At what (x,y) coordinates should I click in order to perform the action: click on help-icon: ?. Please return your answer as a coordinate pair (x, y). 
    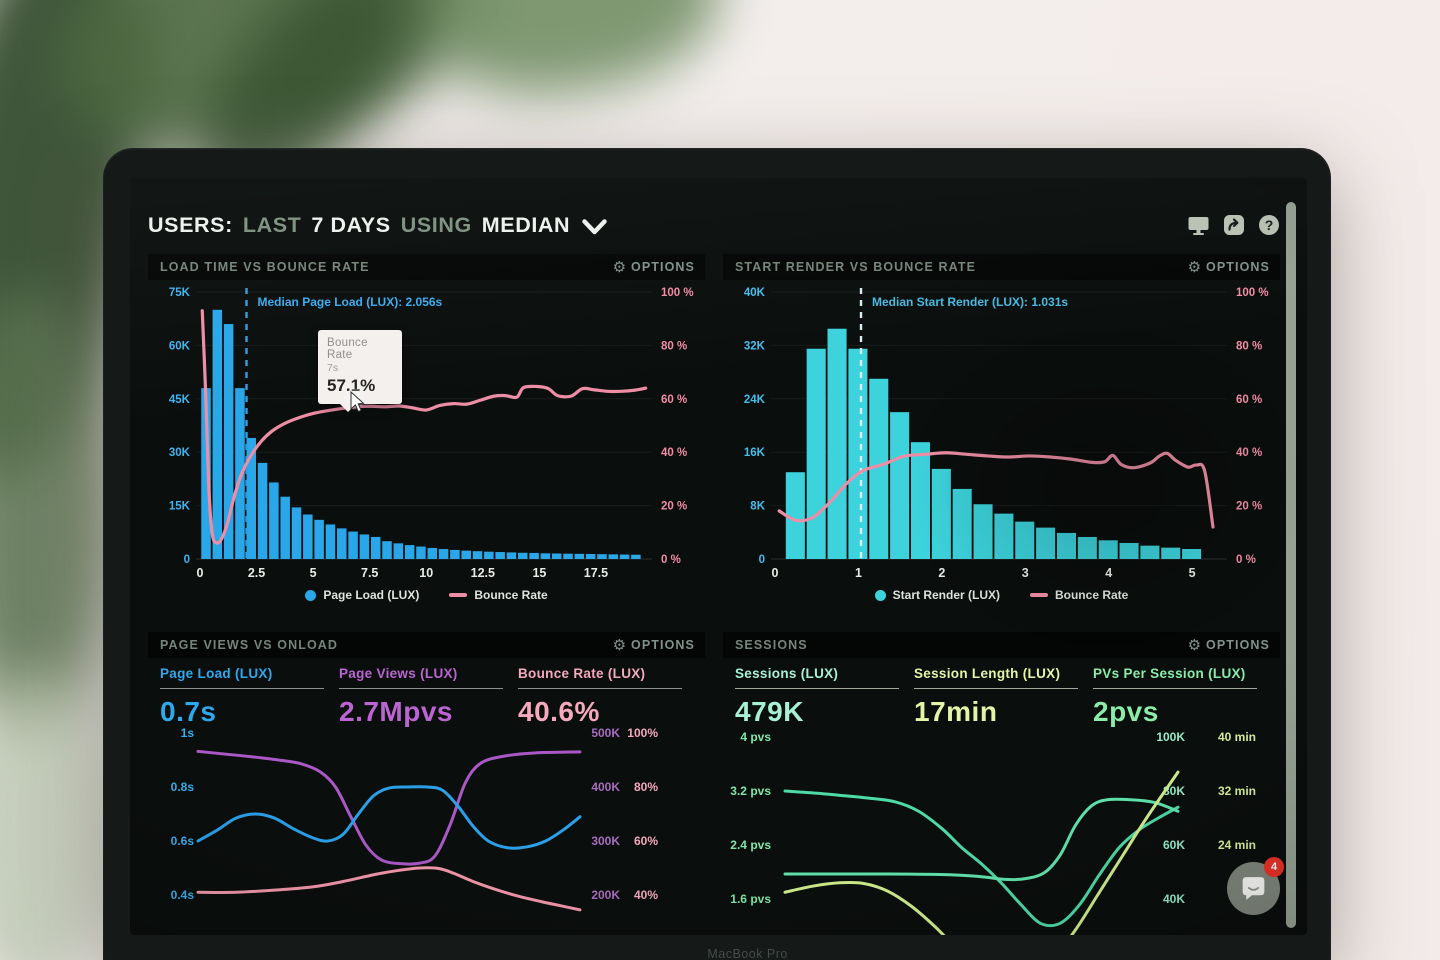
    Looking at the image, I should click on (1269, 225).